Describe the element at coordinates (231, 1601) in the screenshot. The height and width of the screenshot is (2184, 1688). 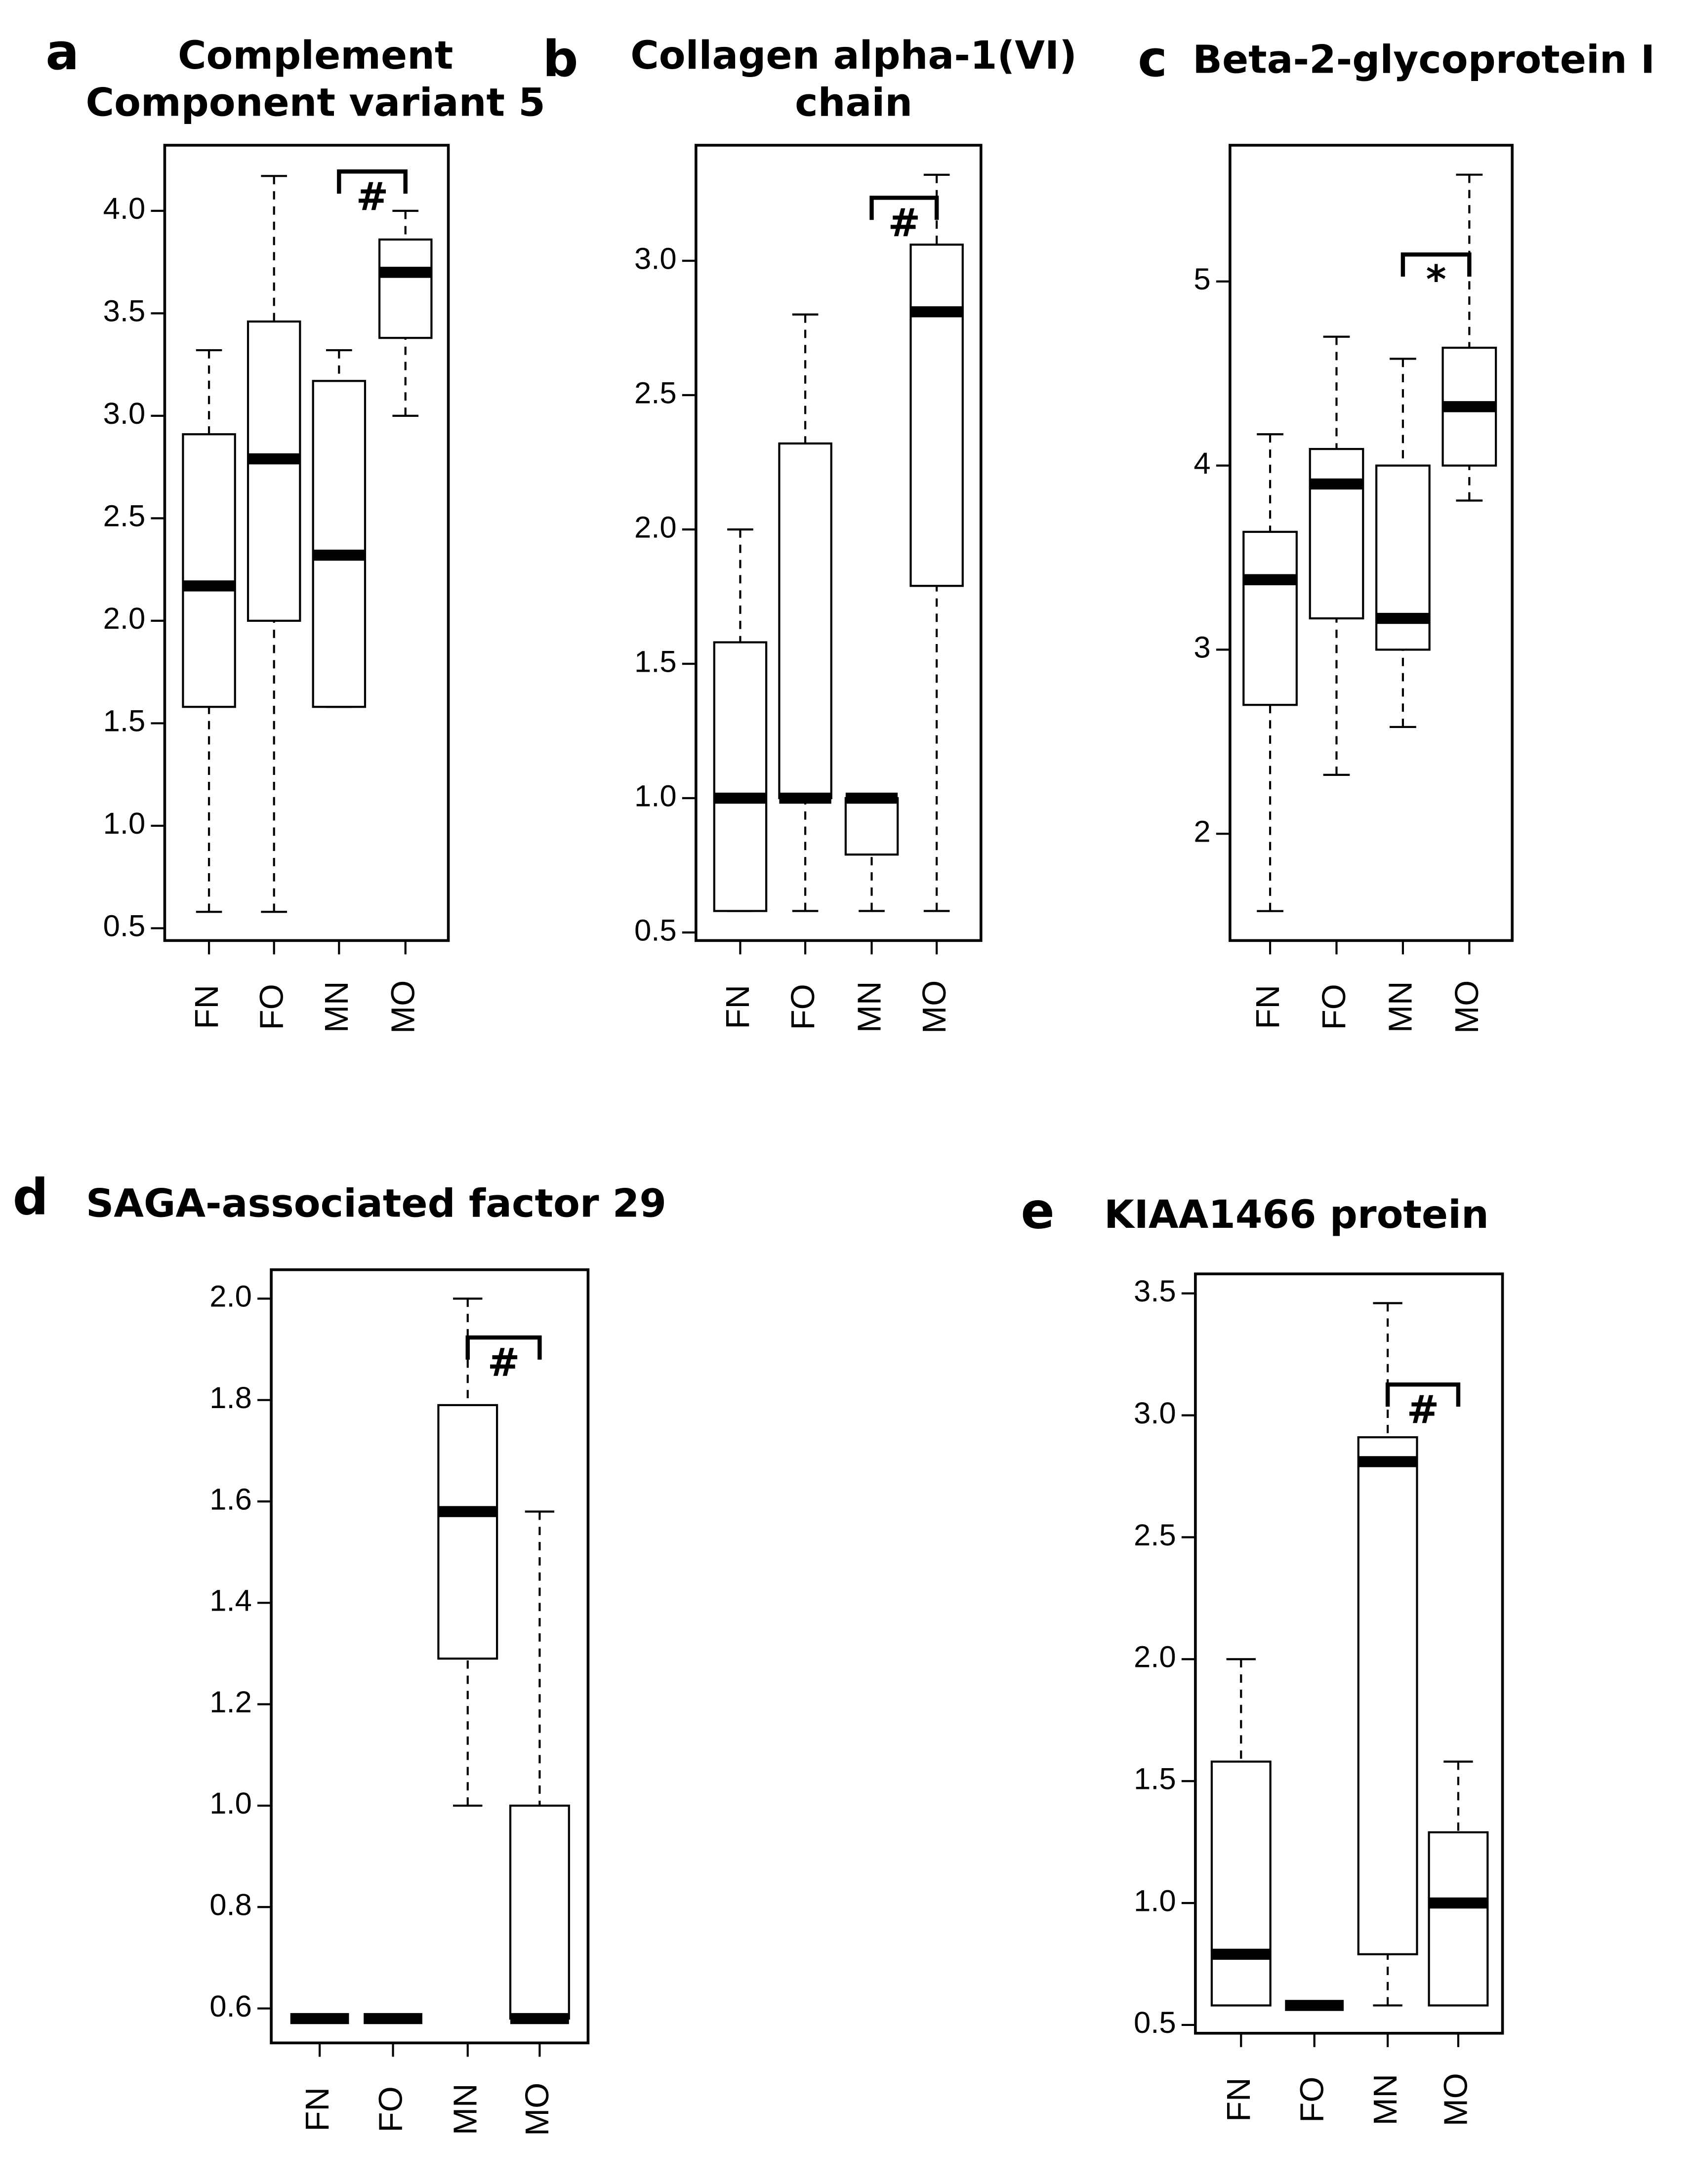
I see `y-tick-label: 1.4` at that location.